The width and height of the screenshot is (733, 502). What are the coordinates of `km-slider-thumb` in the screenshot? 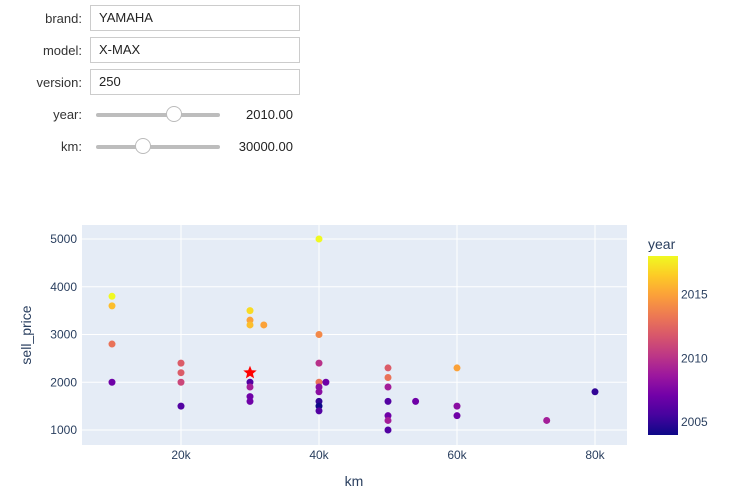 It's located at (143, 146).